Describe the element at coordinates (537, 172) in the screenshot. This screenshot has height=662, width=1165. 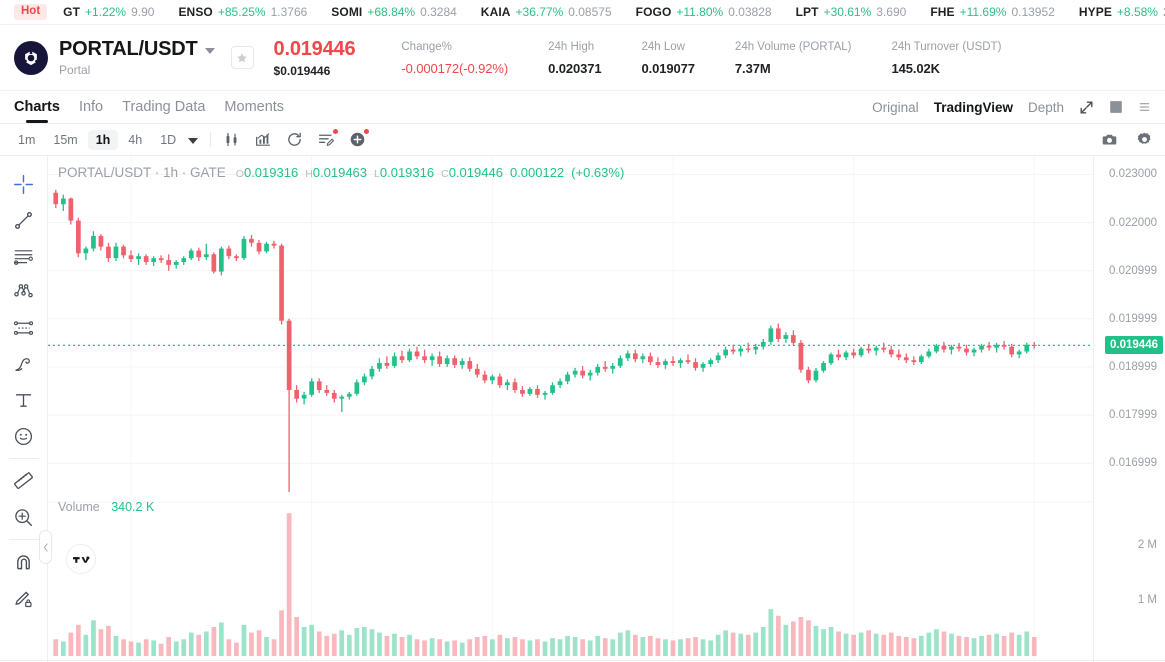
I see `ohlc-change: 0.000122` at that location.